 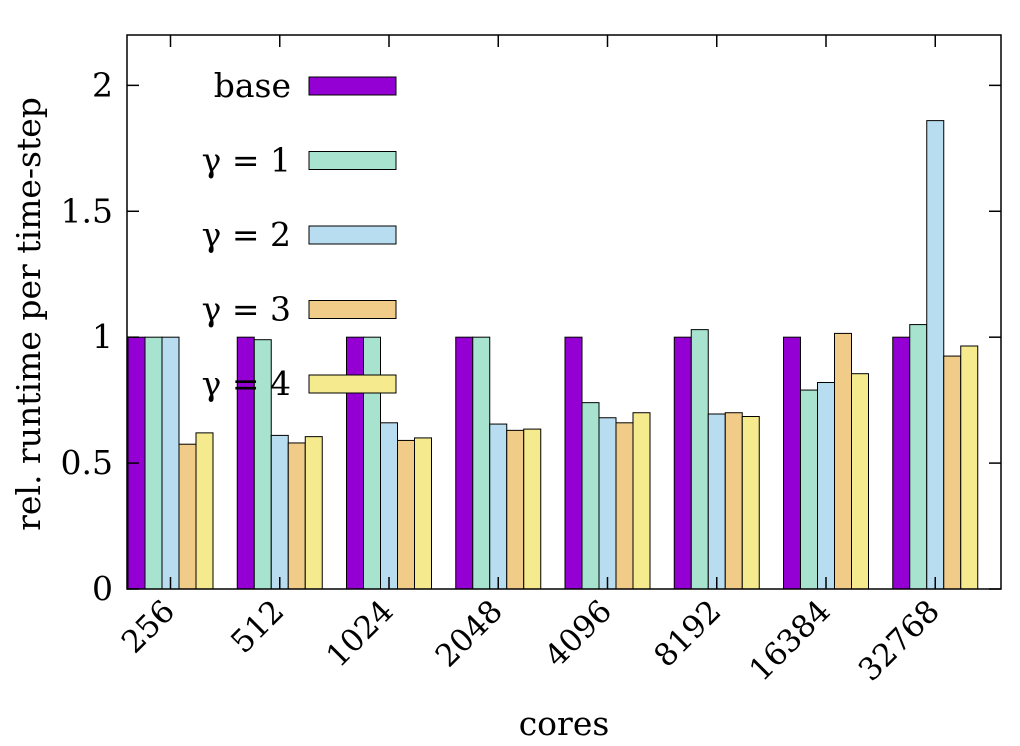 I want to click on legend-label-base: base, so click(x=252, y=85).